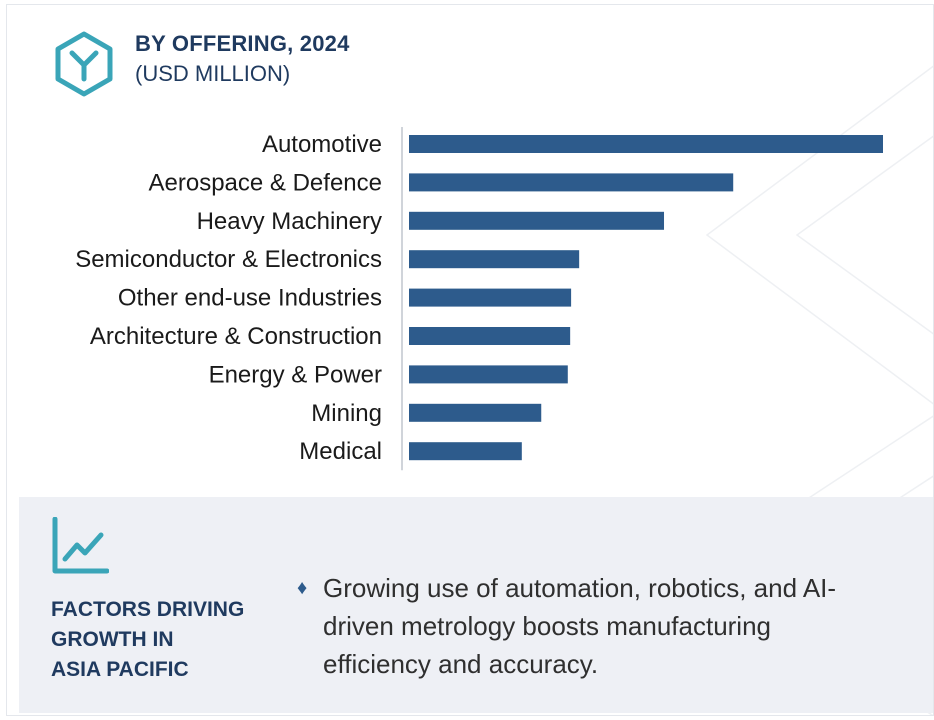  I want to click on trend-chart-icon, so click(80, 545).